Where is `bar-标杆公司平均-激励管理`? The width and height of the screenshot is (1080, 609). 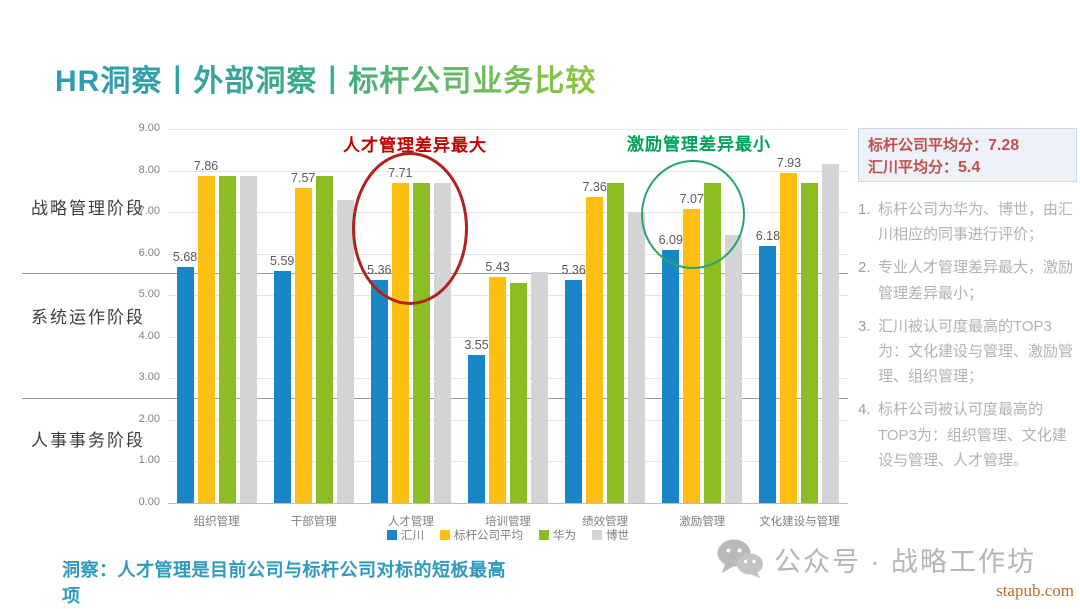 bar-标杆公司平均-激励管理 is located at coordinates (692, 356).